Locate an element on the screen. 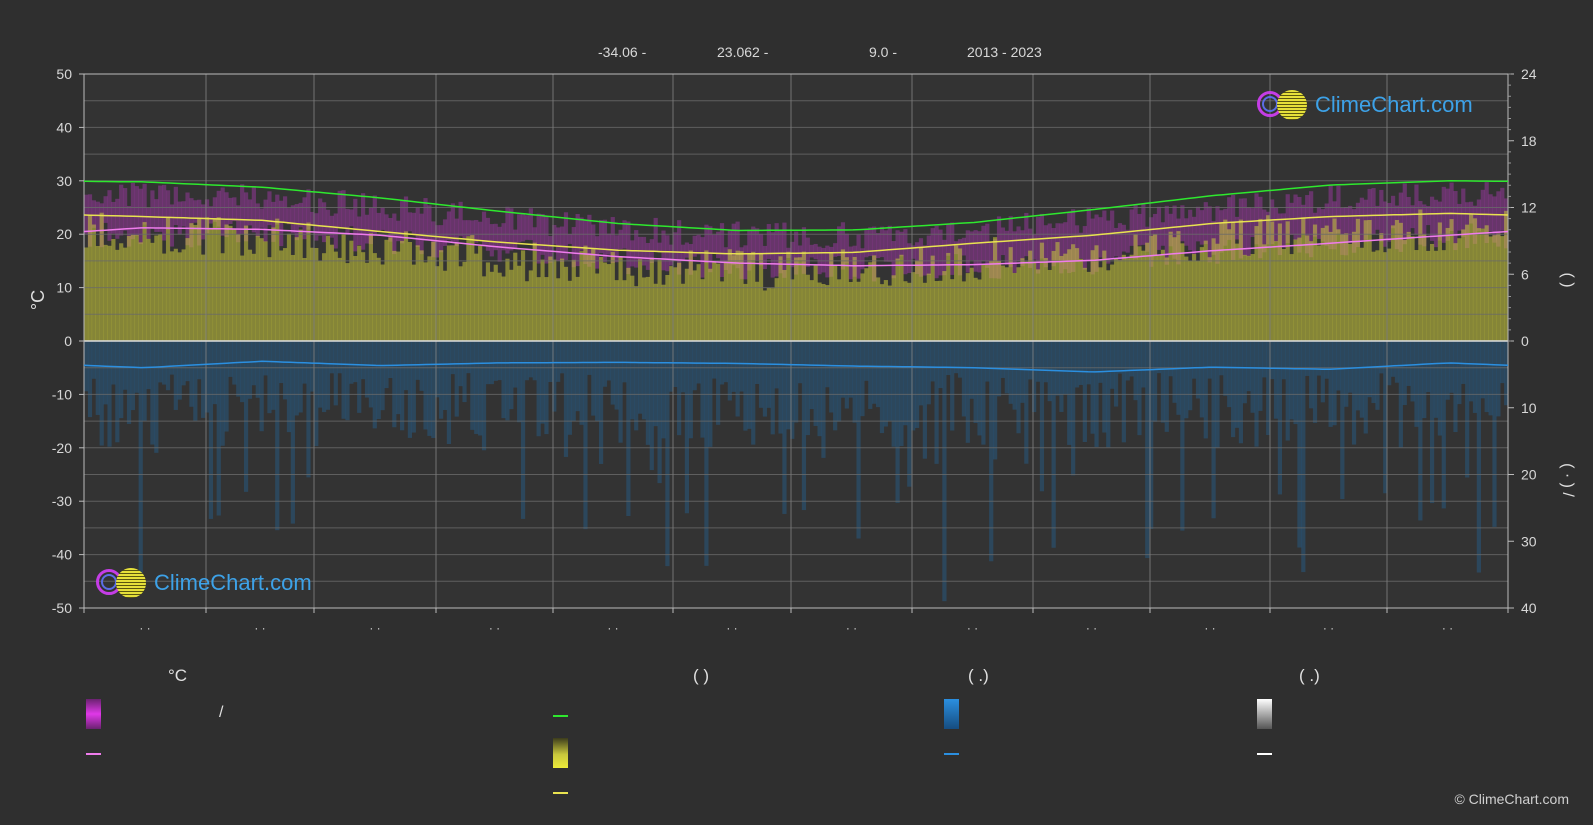  x-tick-label: · · is located at coordinates (1209, 628).